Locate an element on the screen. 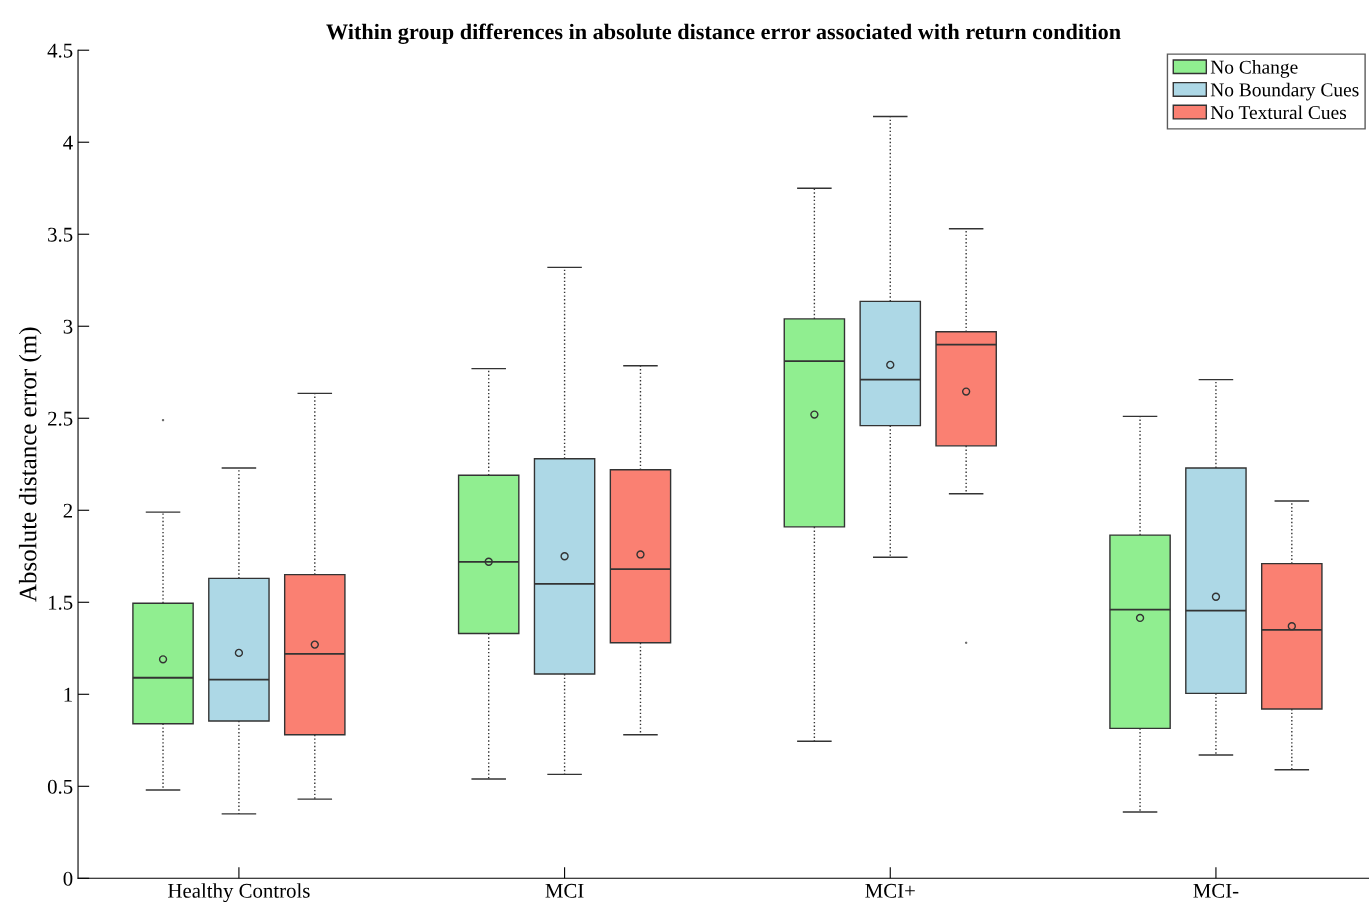 The height and width of the screenshot is (913, 1369). y-tick-label: 0.5 is located at coordinates (60, 786).